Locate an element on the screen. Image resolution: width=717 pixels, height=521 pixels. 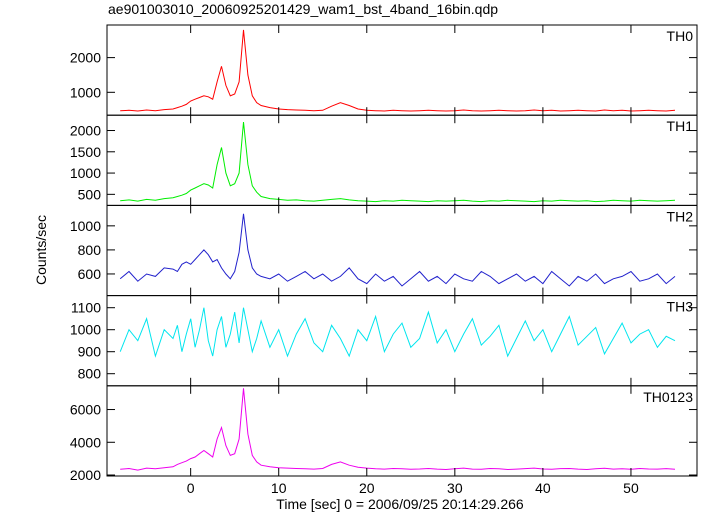
y-tick-label: 1500 is located at coordinates (85, 152).